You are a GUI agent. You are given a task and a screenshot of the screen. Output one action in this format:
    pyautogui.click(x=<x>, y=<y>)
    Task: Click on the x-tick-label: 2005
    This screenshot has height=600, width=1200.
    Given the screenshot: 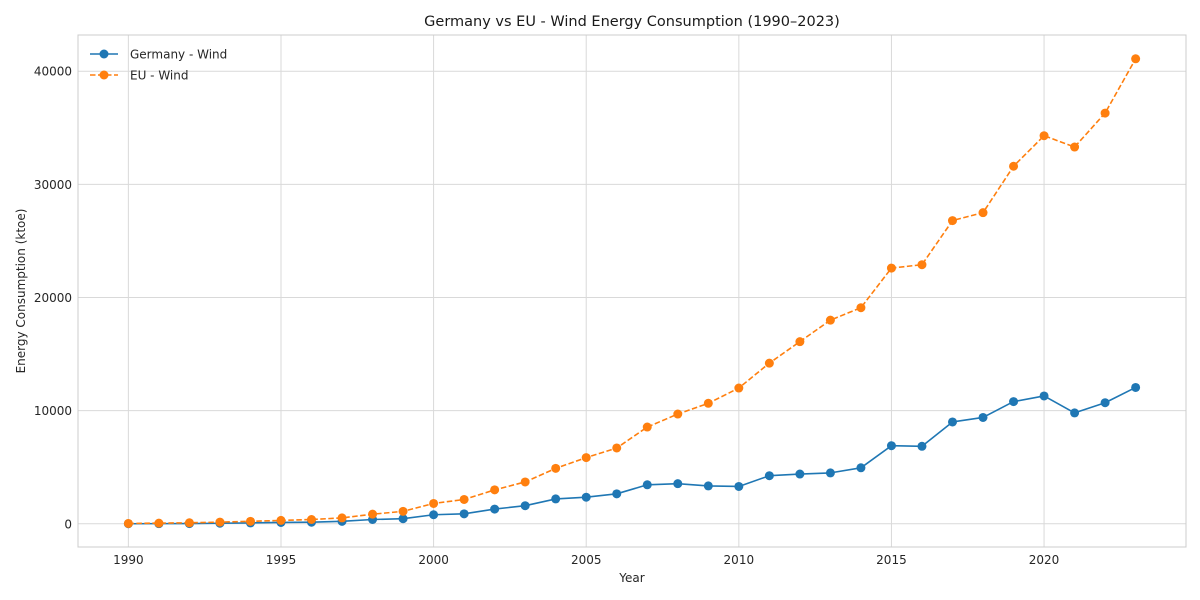 What is the action you would take?
    pyautogui.click(x=586, y=560)
    